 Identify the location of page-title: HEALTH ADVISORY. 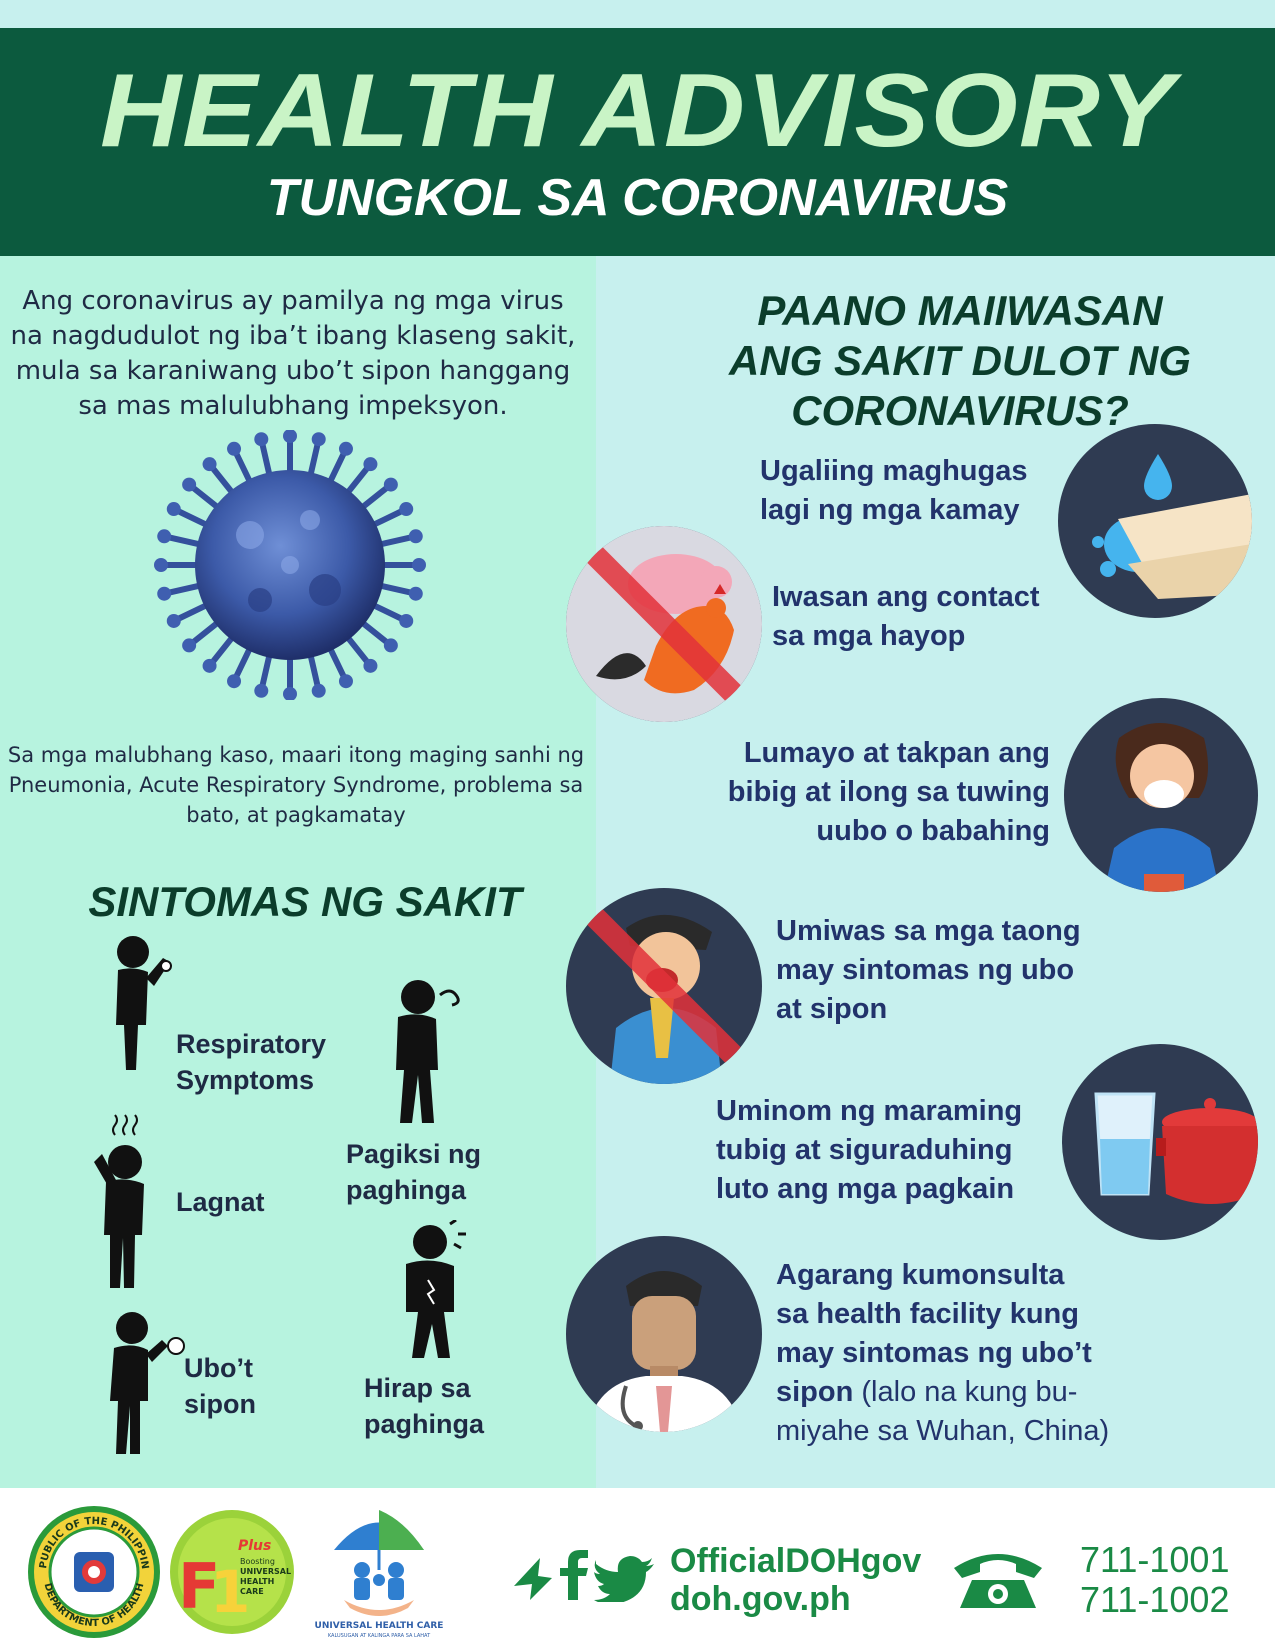
(637, 111).